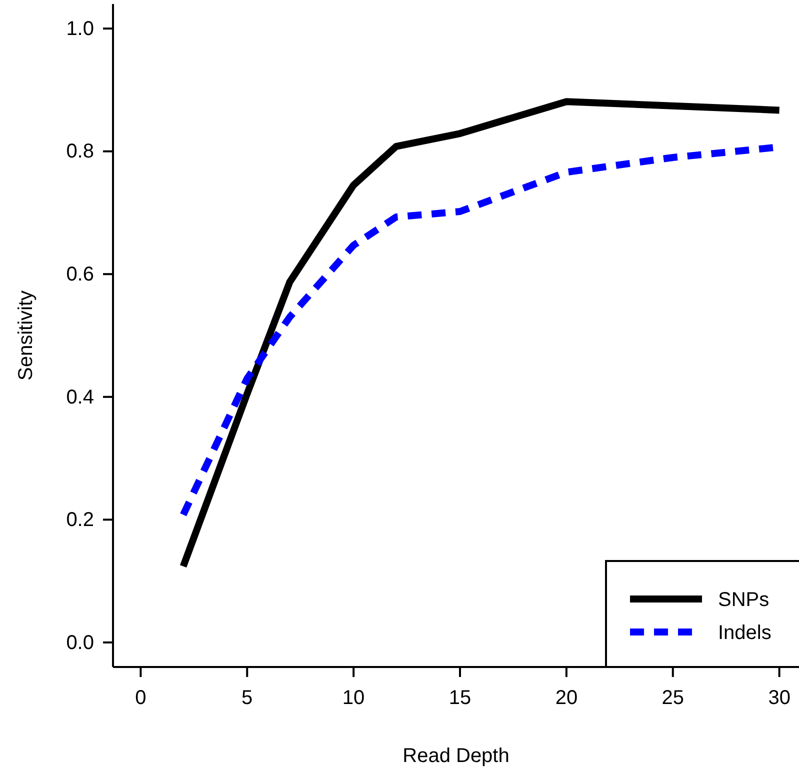  I want to click on y-tick-label: 0.0, so click(80, 643).